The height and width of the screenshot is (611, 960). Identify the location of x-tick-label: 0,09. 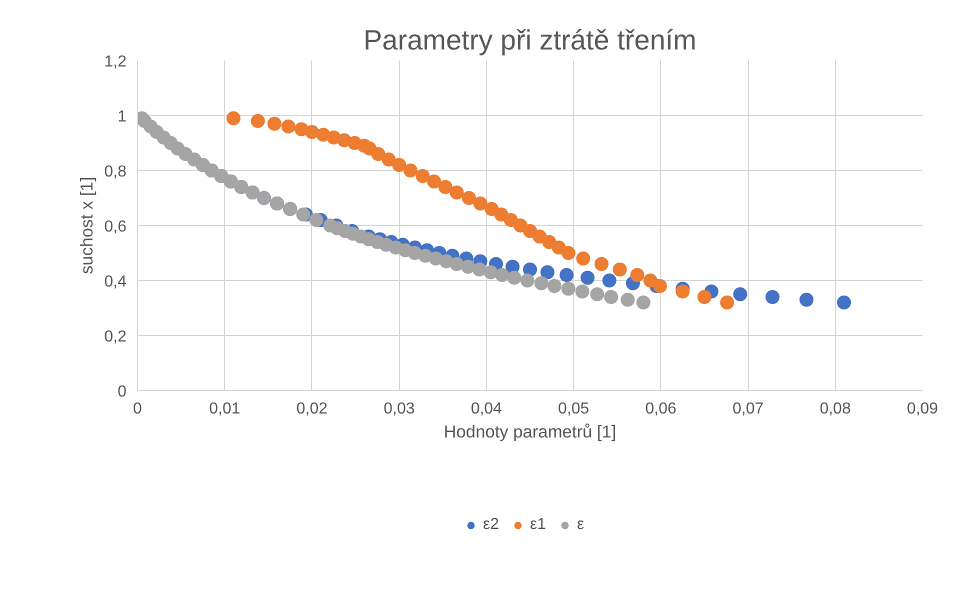
(922, 409).